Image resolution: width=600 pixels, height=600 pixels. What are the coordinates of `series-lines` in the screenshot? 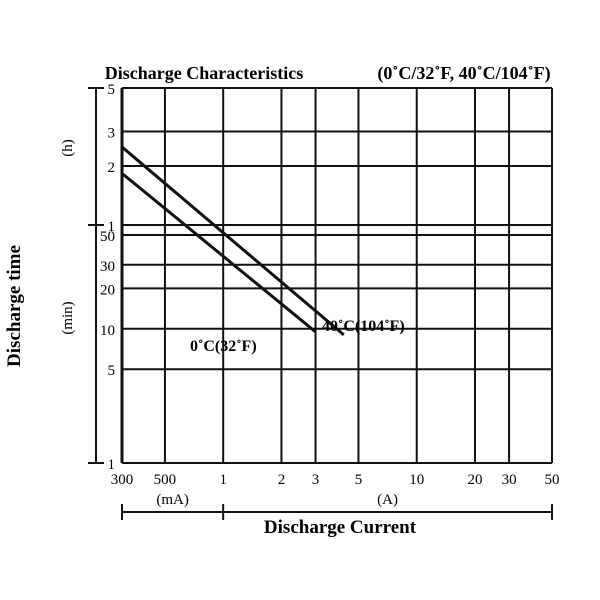 It's located at (233, 241).